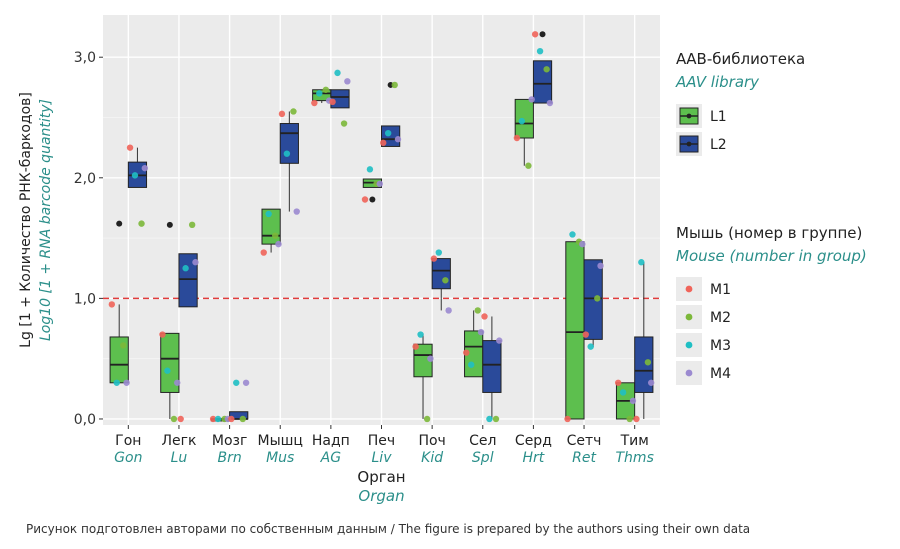 The image size is (900, 549). Describe the element at coordinates (128, 441) in the screenshot. I see `x-tick-label-ru: Гон` at that location.